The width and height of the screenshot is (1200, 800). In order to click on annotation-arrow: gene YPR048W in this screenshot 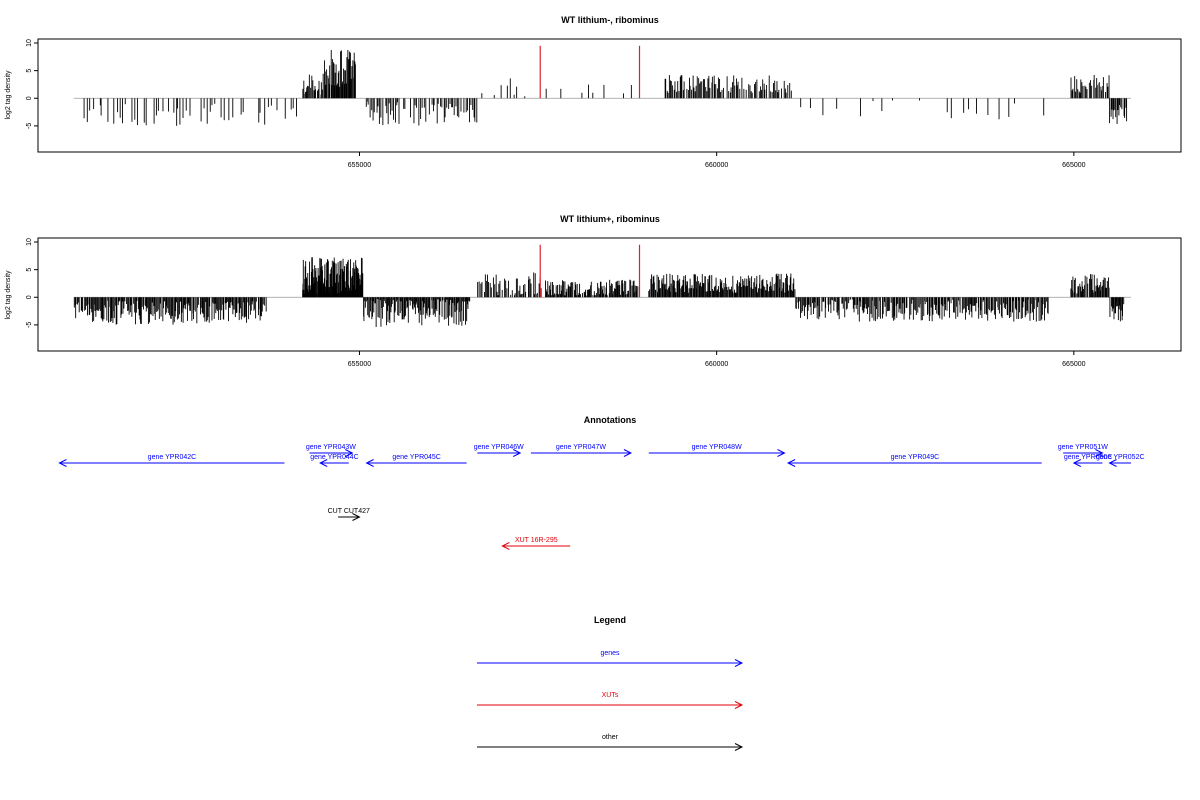, I will do `click(717, 450)`.